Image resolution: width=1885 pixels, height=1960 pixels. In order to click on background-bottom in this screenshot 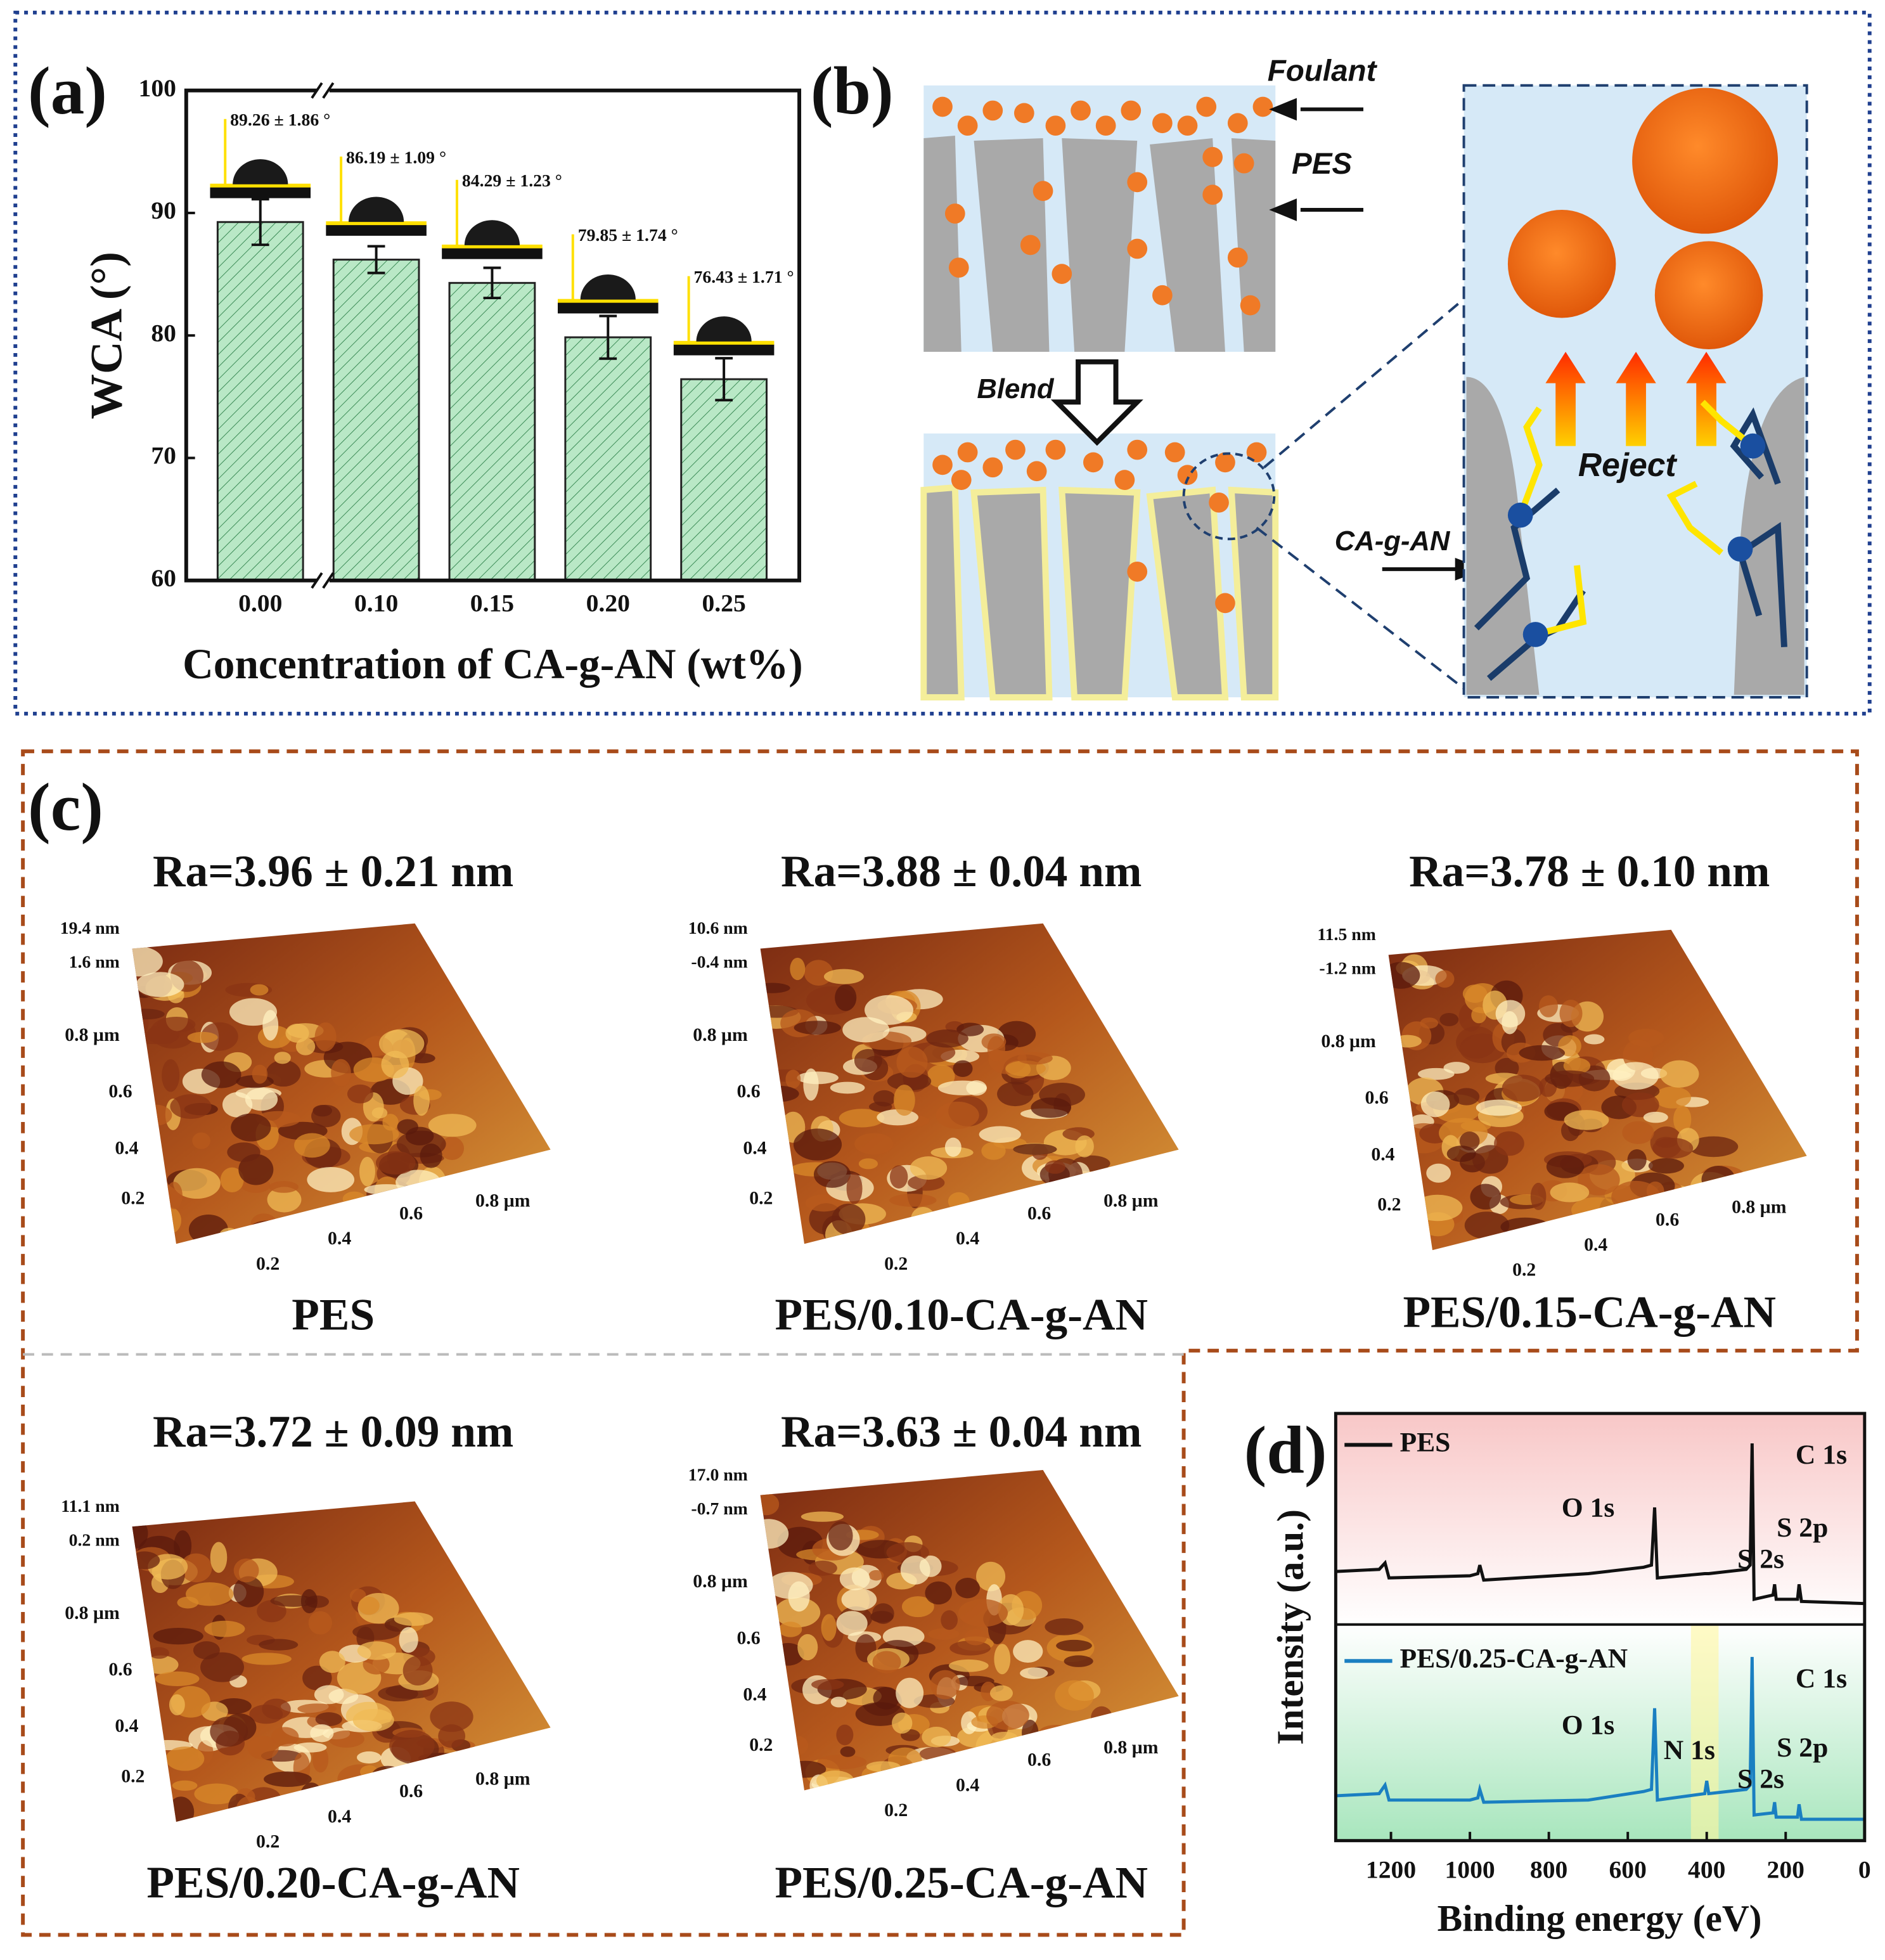, I will do `click(1600, 1733)`.